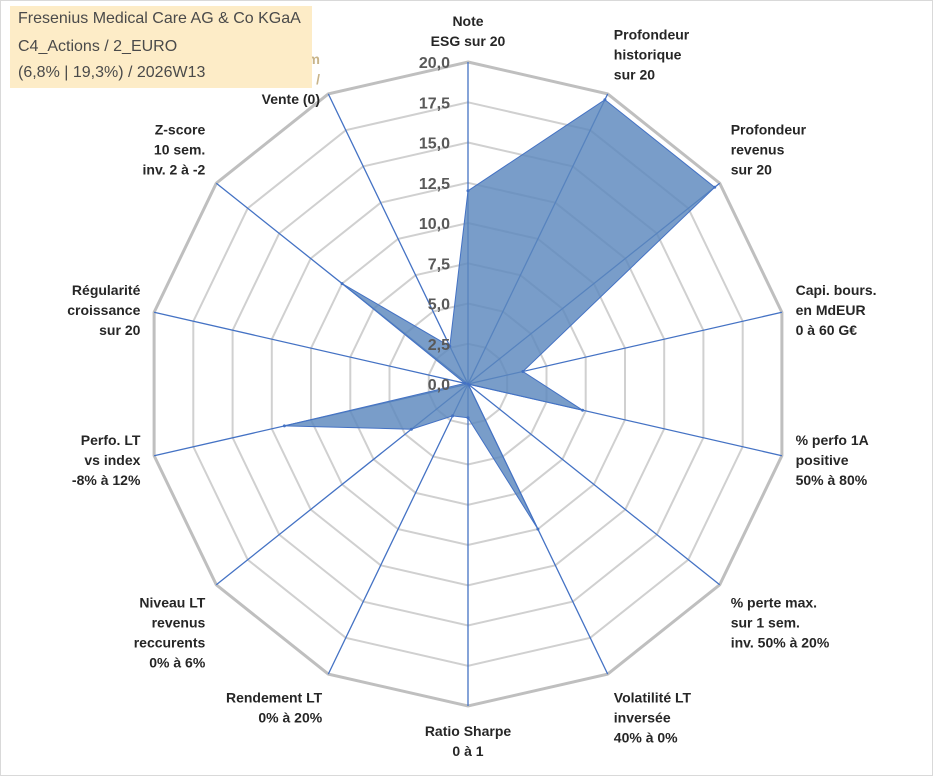  I want to click on tick-label-5: 12,5, so click(434, 184).